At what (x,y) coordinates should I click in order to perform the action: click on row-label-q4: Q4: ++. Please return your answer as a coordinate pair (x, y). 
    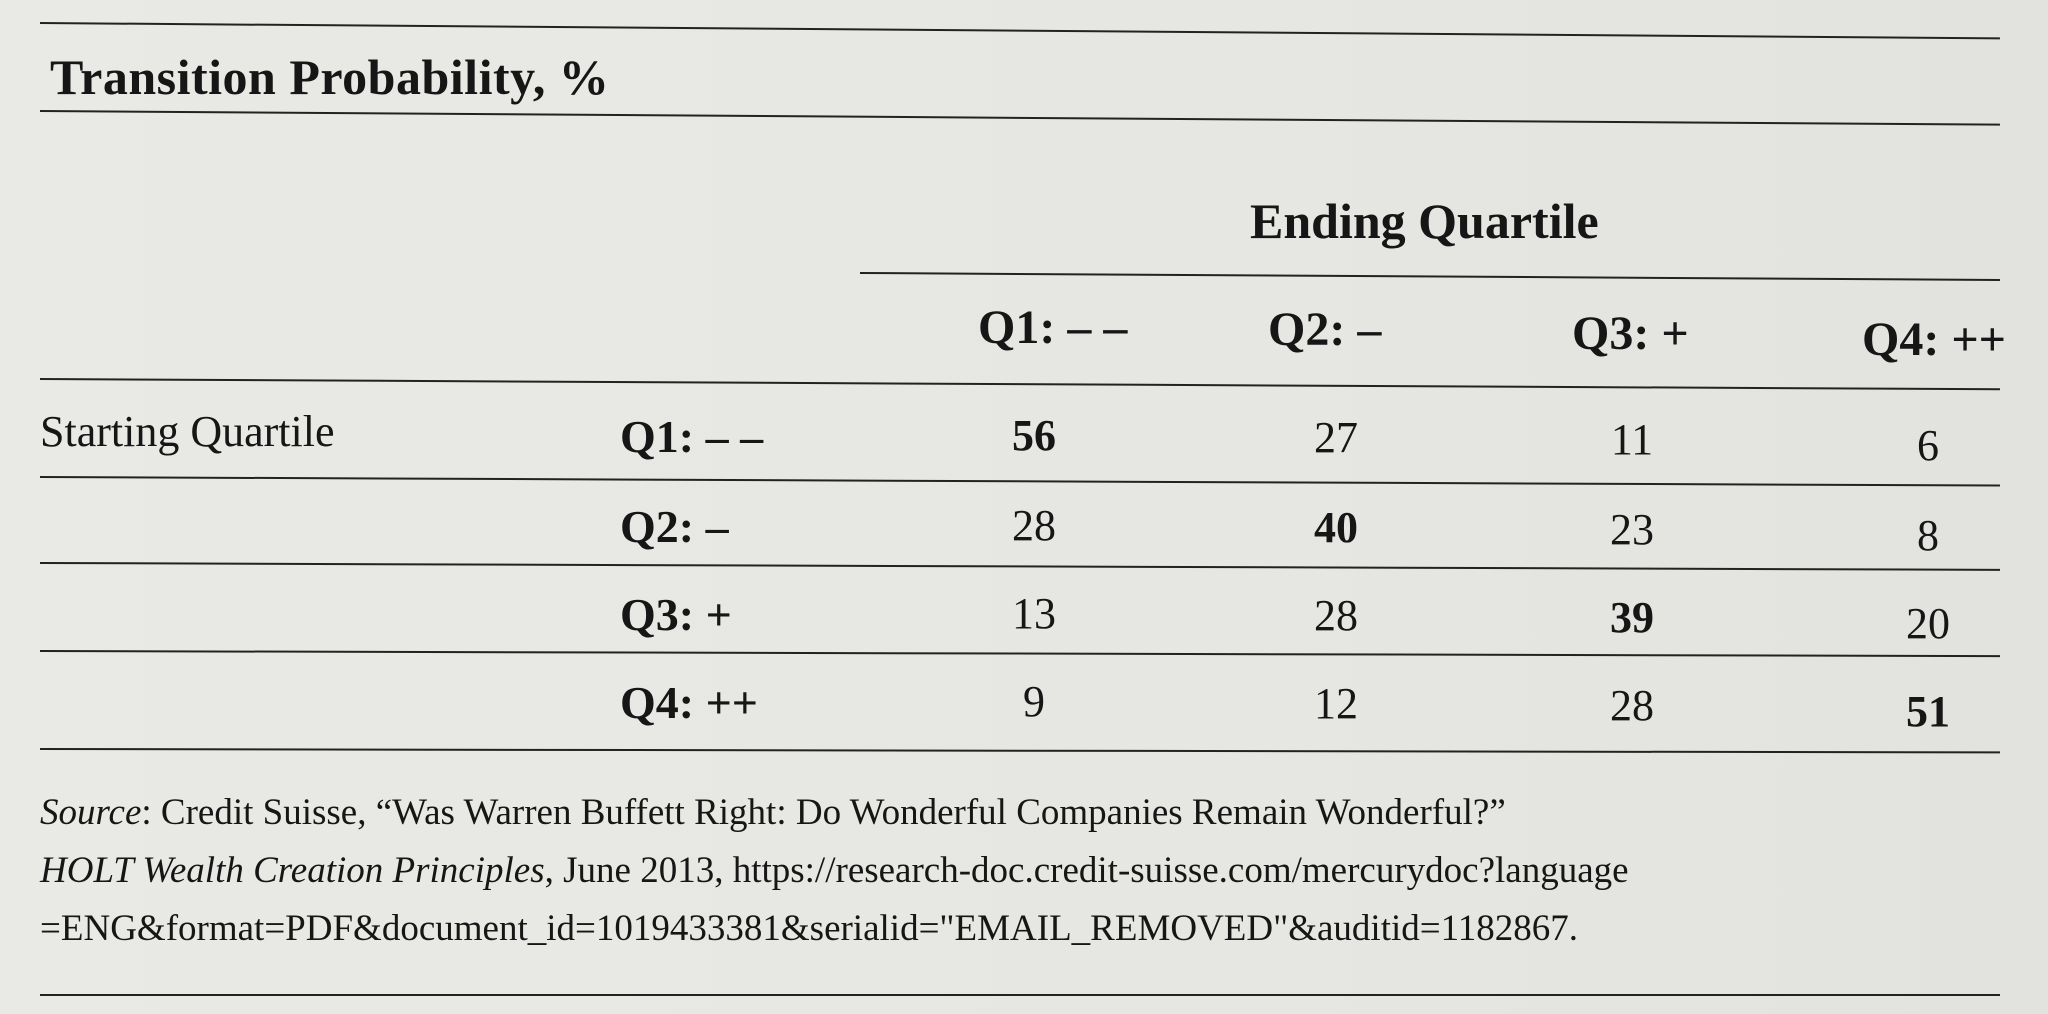
    Looking at the image, I should click on (689, 702).